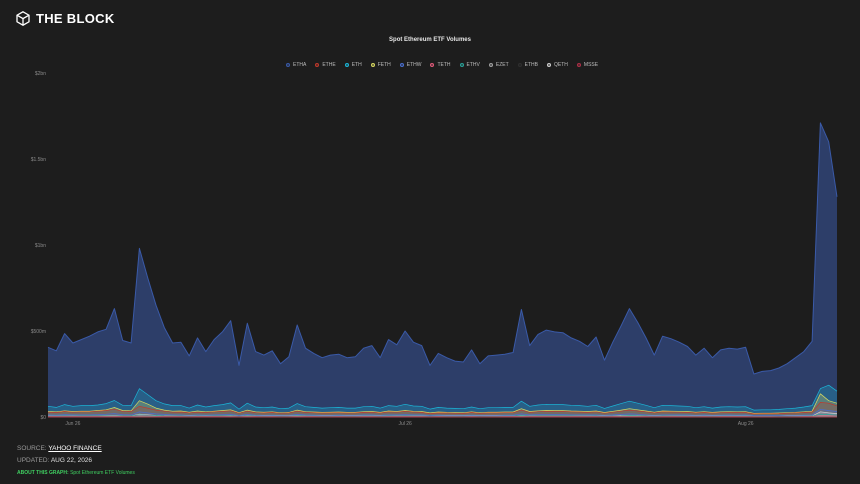  I want to click on about-value: Spot Ethereum ETF Volumes, so click(102, 473).